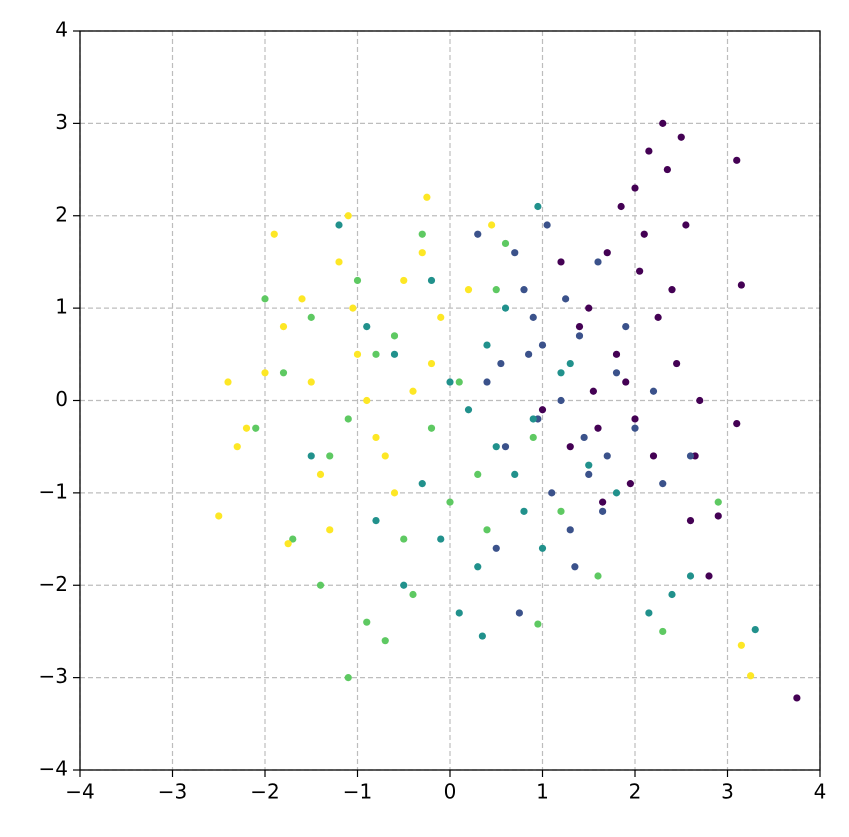  What do you see at coordinates (53, 769) in the screenshot?
I see `y-tick-label: −4` at bounding box center [53, 769].